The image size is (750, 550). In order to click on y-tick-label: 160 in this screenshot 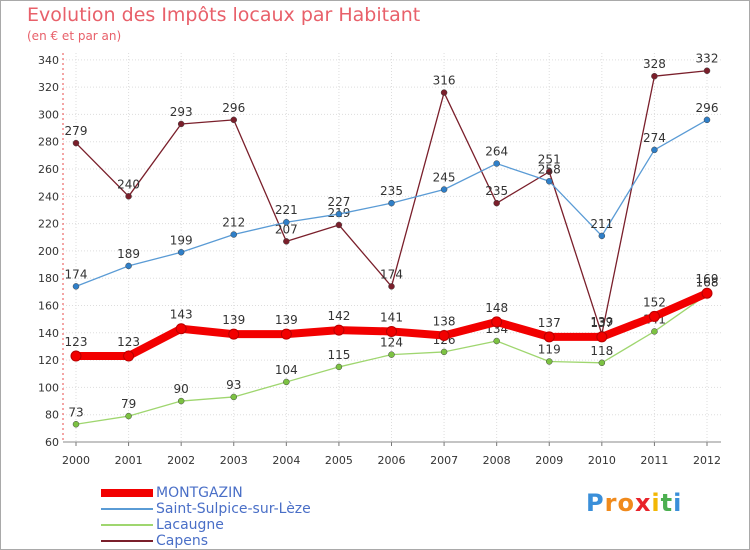, I will do `click(48, 306)`.